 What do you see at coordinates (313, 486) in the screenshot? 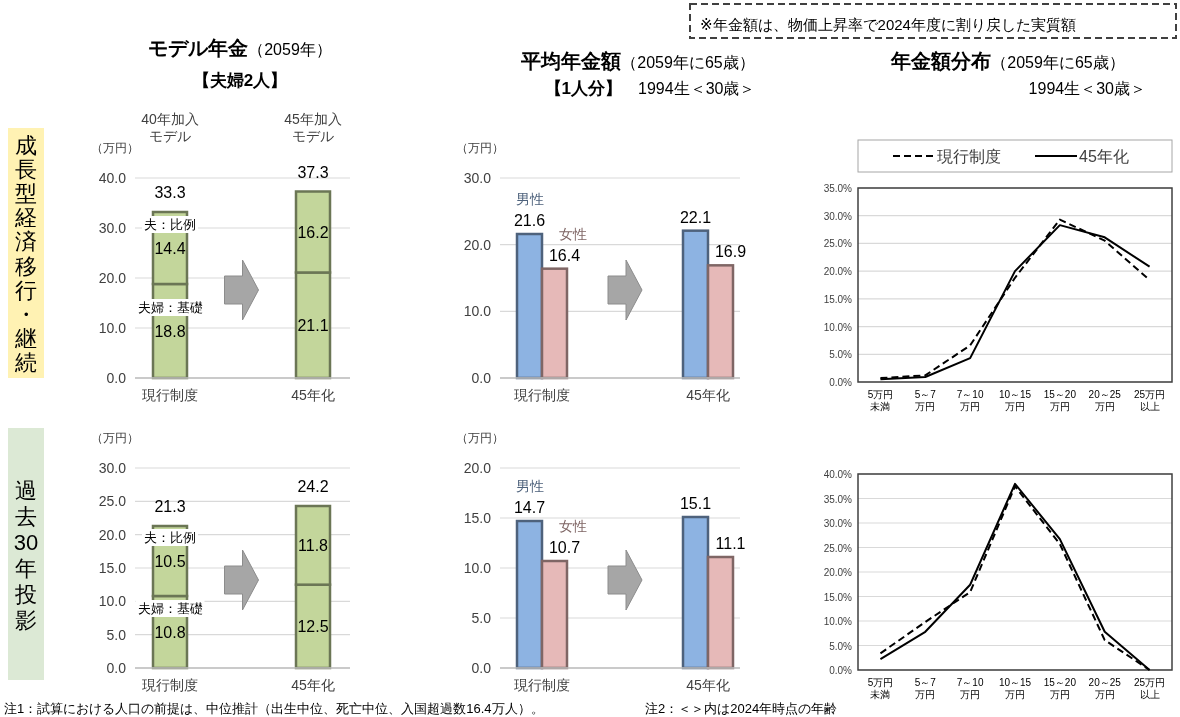
I see `total-label: 24.2` at bounding box center [313, 486].